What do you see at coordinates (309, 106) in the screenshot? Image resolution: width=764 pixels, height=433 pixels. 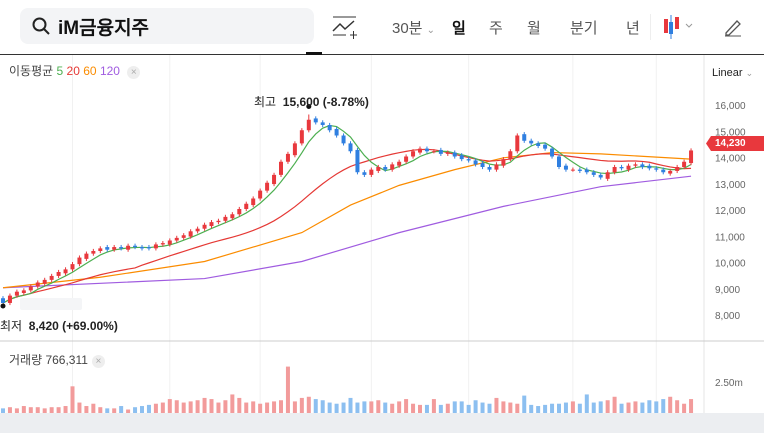 I see `high-marker` at bounding box center [309, 106].